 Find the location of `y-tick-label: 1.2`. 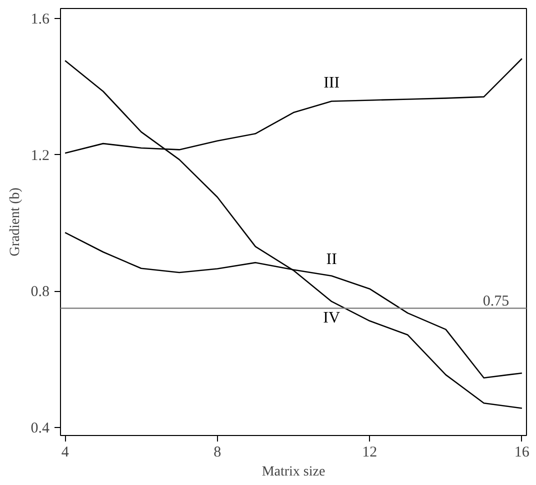

y-tick-label: 1.2 is located at coordinates (40, 156).